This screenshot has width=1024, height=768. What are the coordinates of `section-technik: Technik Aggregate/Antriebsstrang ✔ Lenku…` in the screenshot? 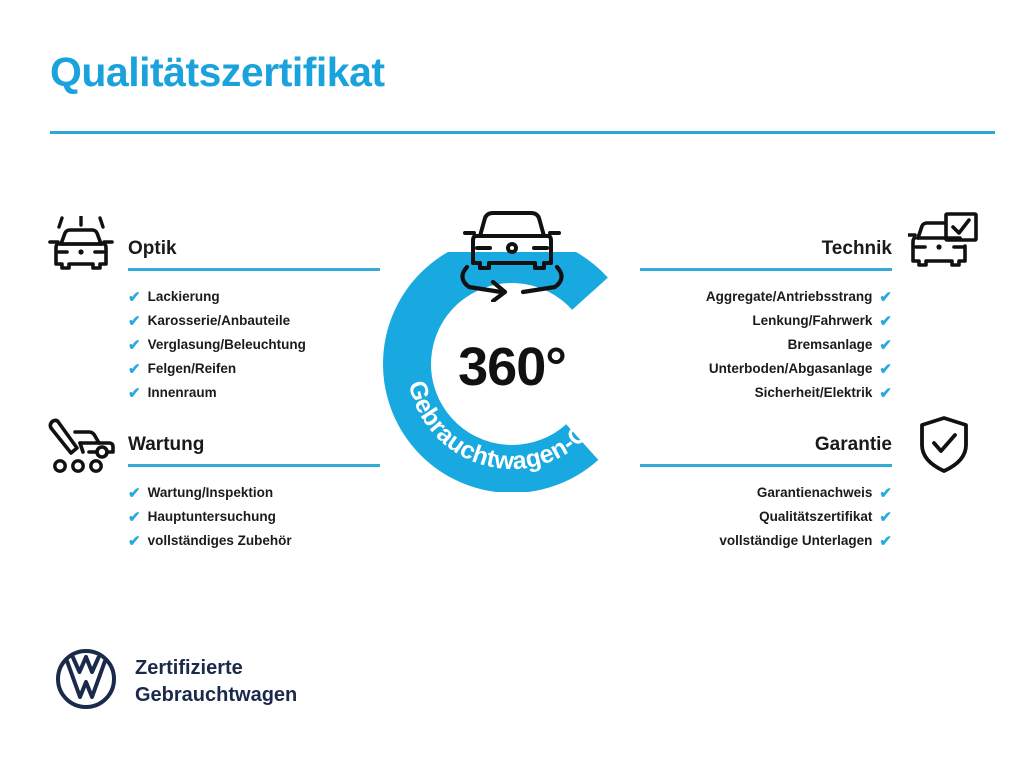 It's located at (766, 320).